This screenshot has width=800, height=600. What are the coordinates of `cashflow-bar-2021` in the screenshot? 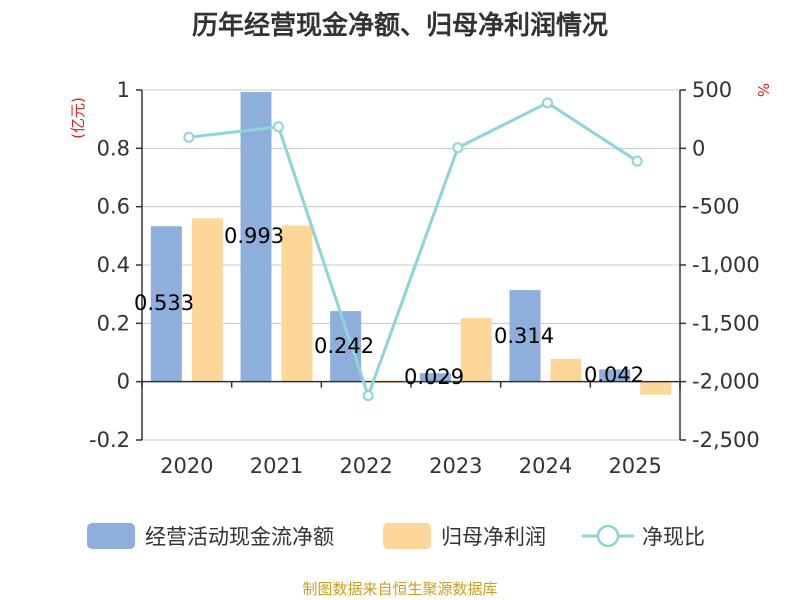 It's located at (256, 237).